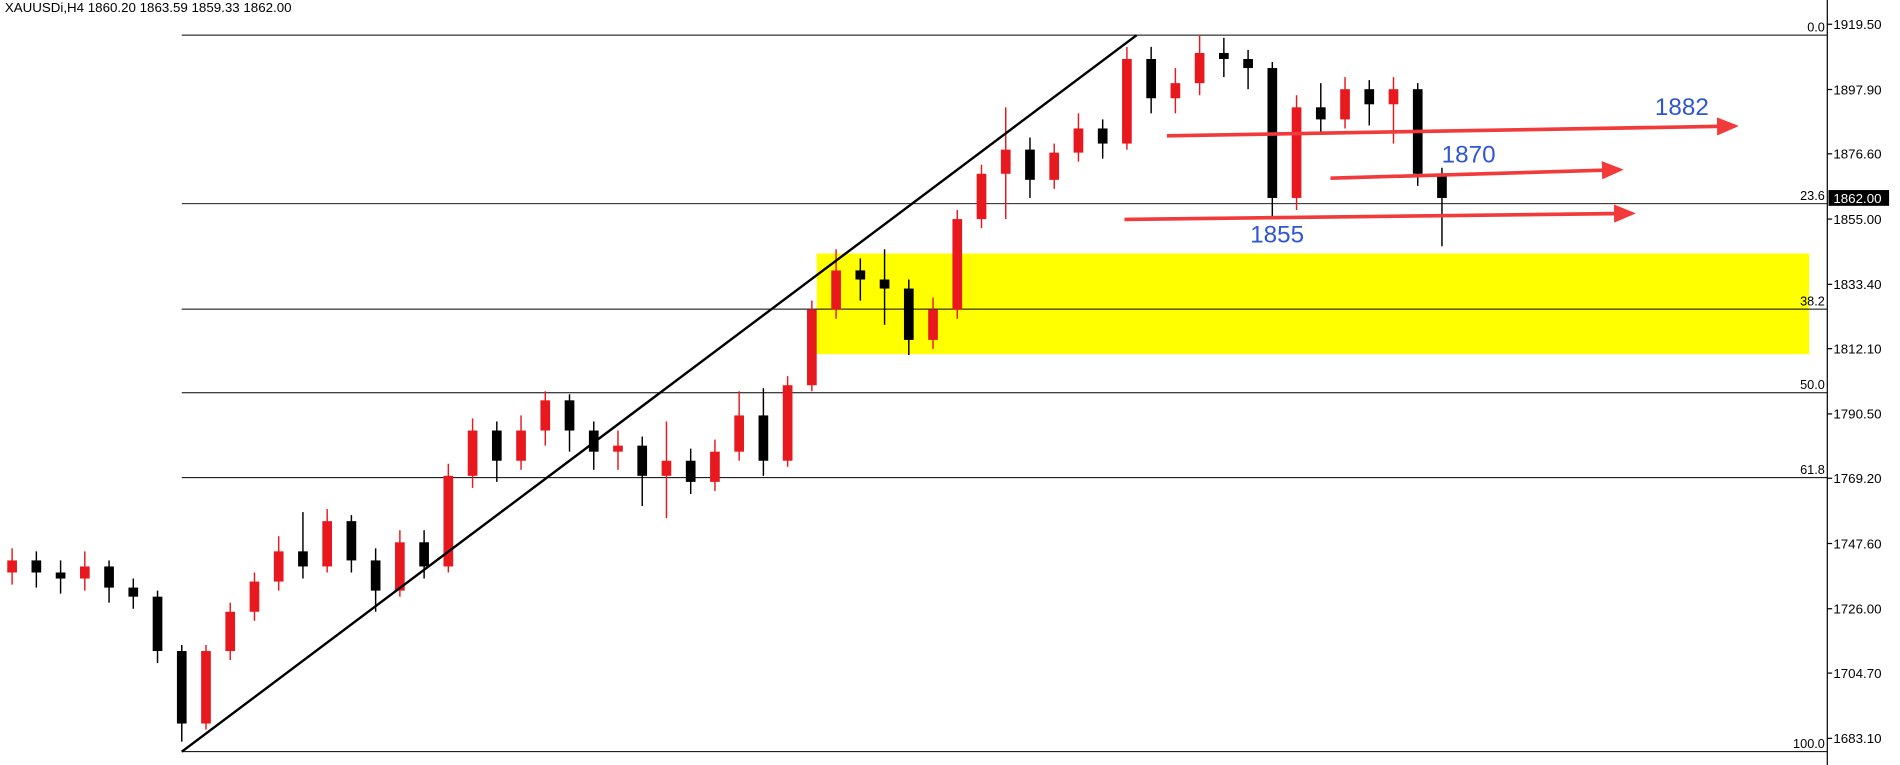 The height and width of the screenshot is (765, 1900). What do you see at coordinates (1857, 284) in the screenshot?
I see `y-tick-label: 1833.40` at bounding box center [1857, 284].